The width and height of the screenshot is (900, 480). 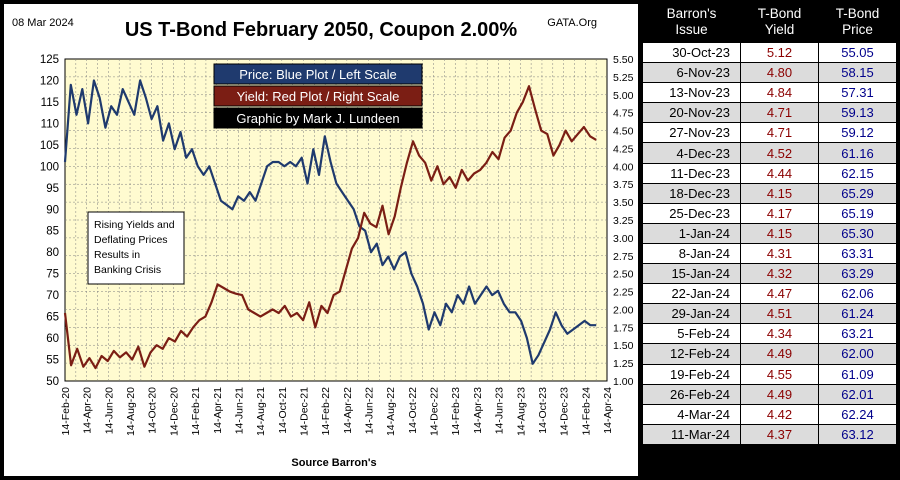 I want to click on table-cell-issue: 4-Dec-23, so click(x=691, y=153).